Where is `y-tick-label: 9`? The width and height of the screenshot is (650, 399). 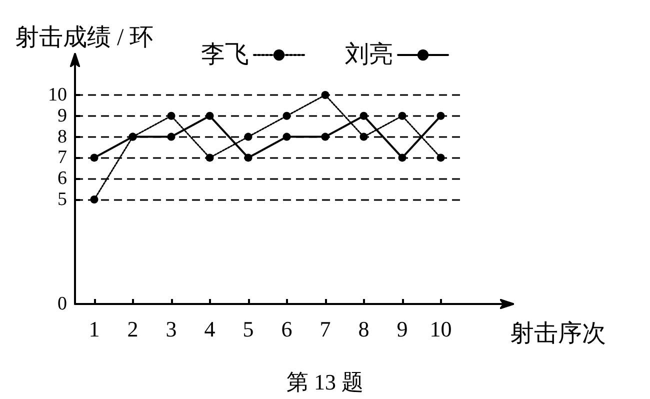 y-tick-label: 9 is located at coordinates (62, 115).